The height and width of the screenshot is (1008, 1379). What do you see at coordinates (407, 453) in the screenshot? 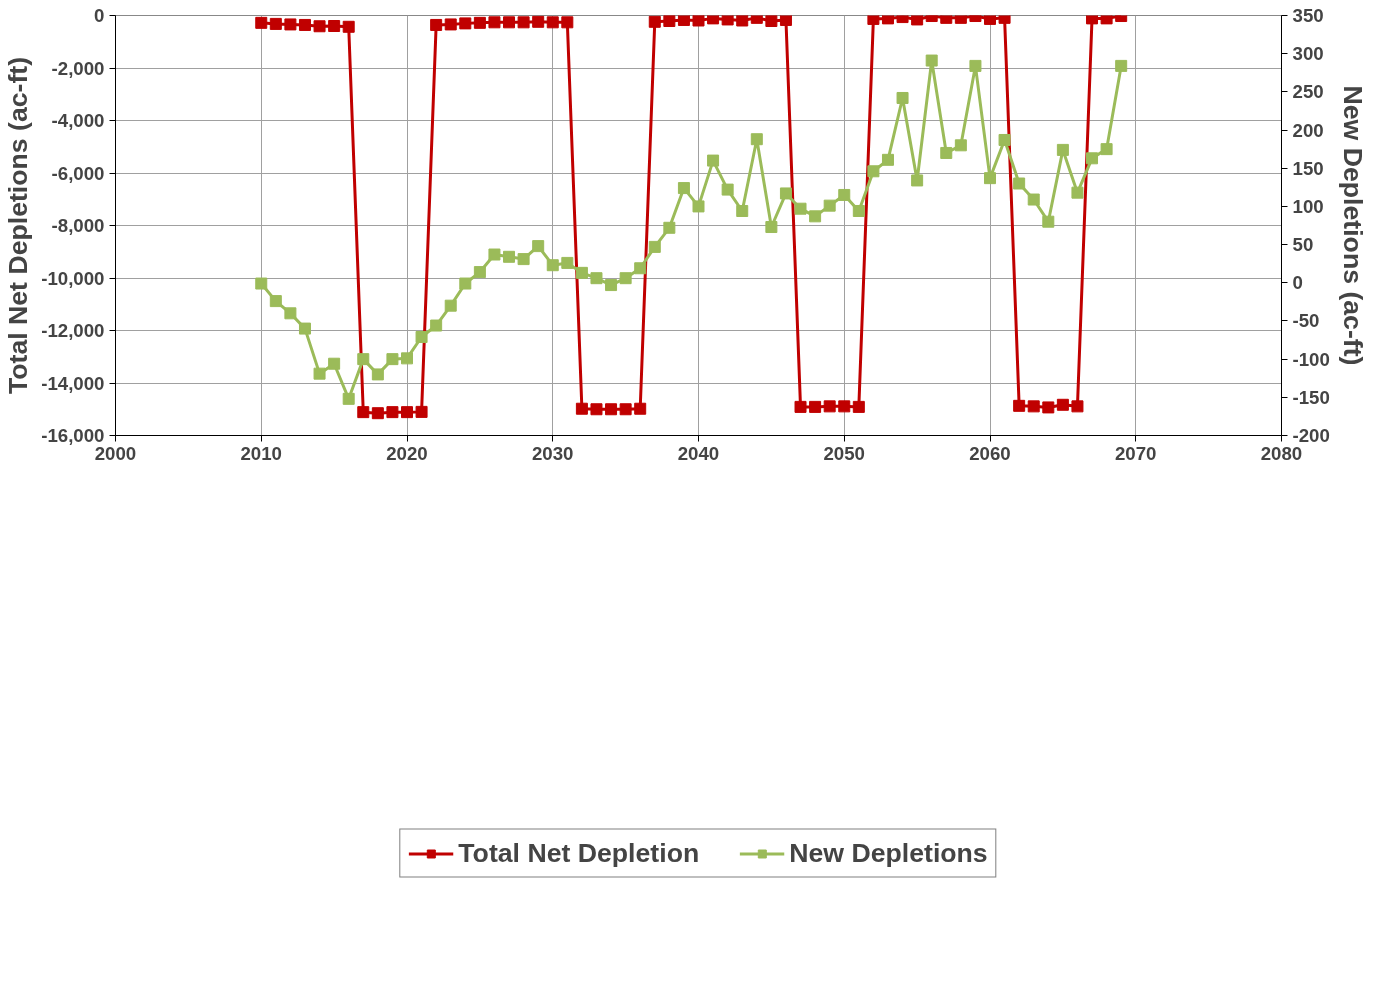
I see `x-tick-label: 2020` at bounding box center [407, 453].